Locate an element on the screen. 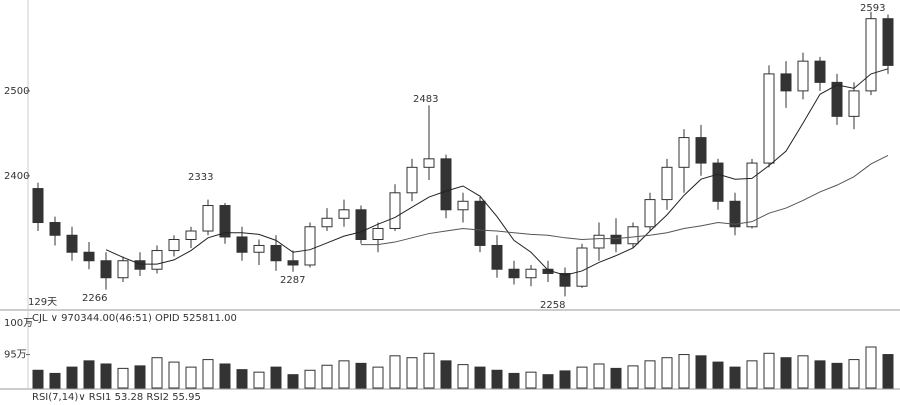 The width and height of the screenshot is (900, 405). ma-line is located at coordinates (625, 200).